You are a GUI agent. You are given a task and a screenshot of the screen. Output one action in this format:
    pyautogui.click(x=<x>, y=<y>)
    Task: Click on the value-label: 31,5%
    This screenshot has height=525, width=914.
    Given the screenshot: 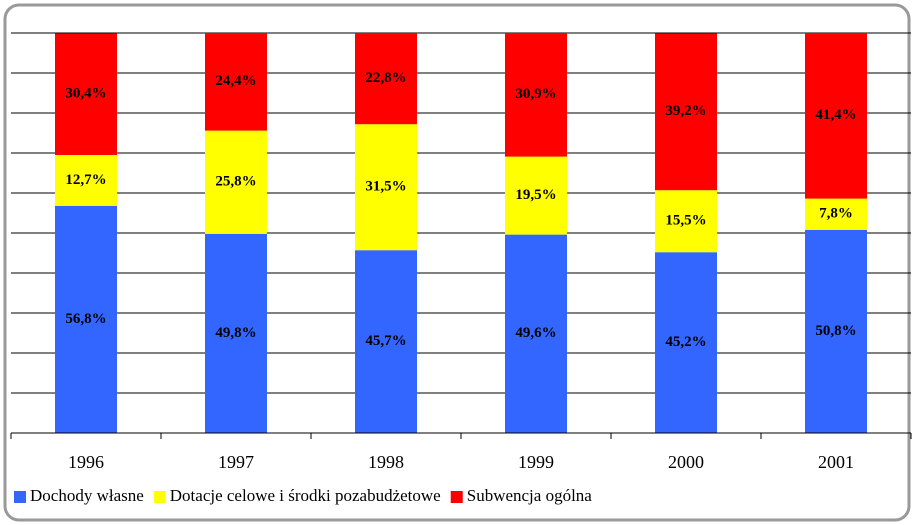 What is the action you would take?
    pyautogui.click(x=385, y=187)
    